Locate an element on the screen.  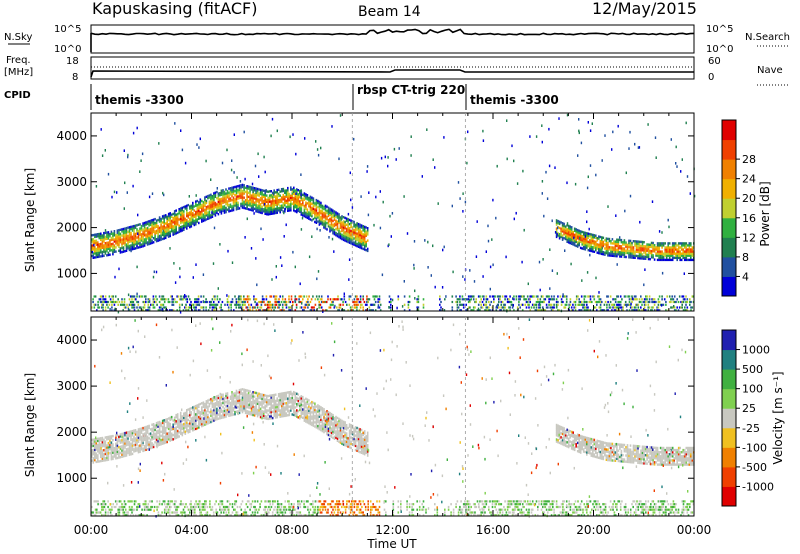
colorbar-swatch is located at coordinates (729, 208).